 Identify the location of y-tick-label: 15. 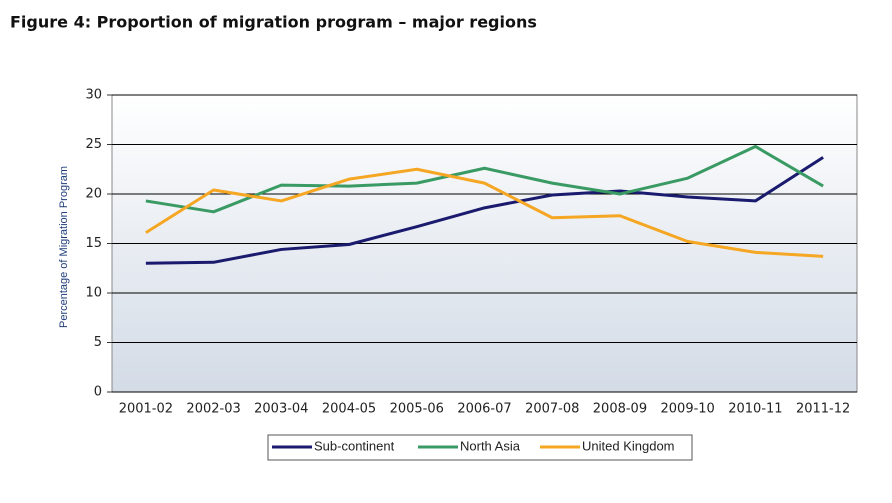
(93, 243).